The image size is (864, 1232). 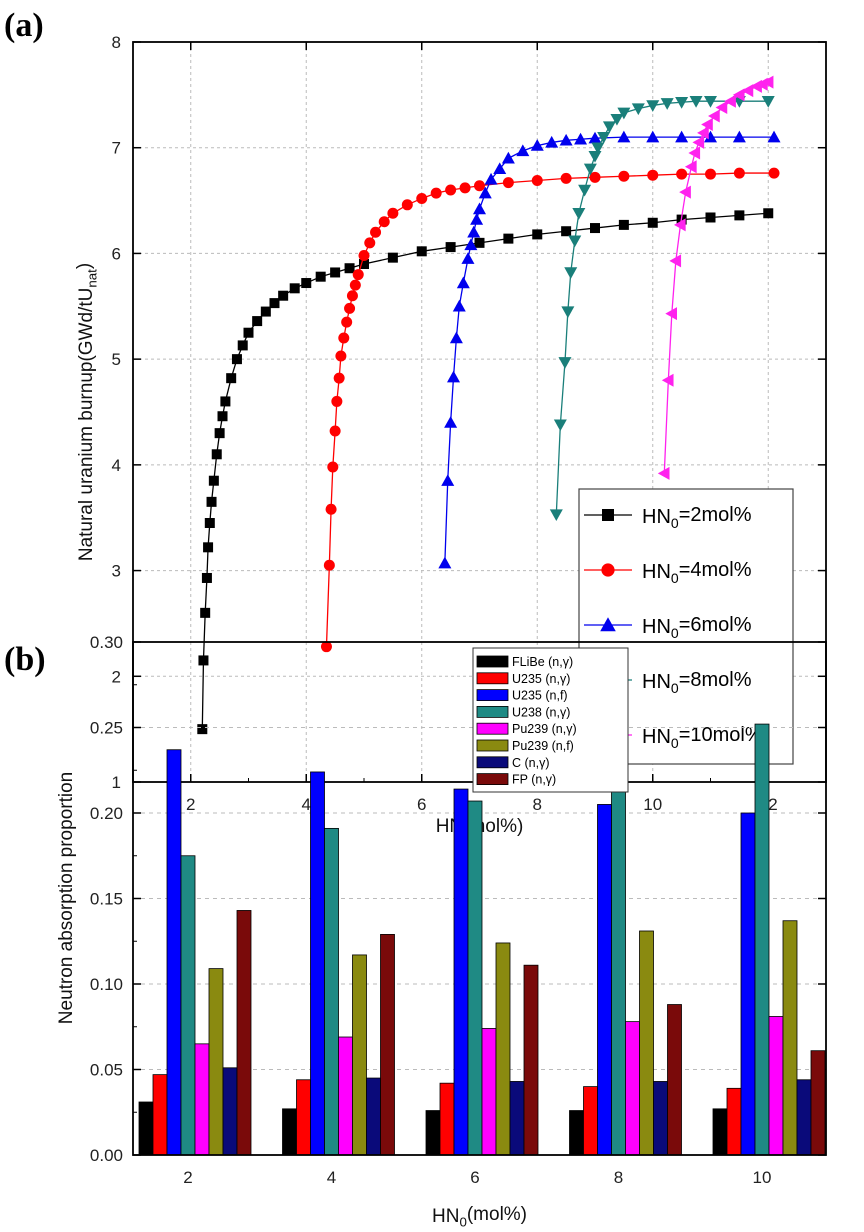 I want to click on legend-label-end: =10mol%, so click(x=721, y=735).